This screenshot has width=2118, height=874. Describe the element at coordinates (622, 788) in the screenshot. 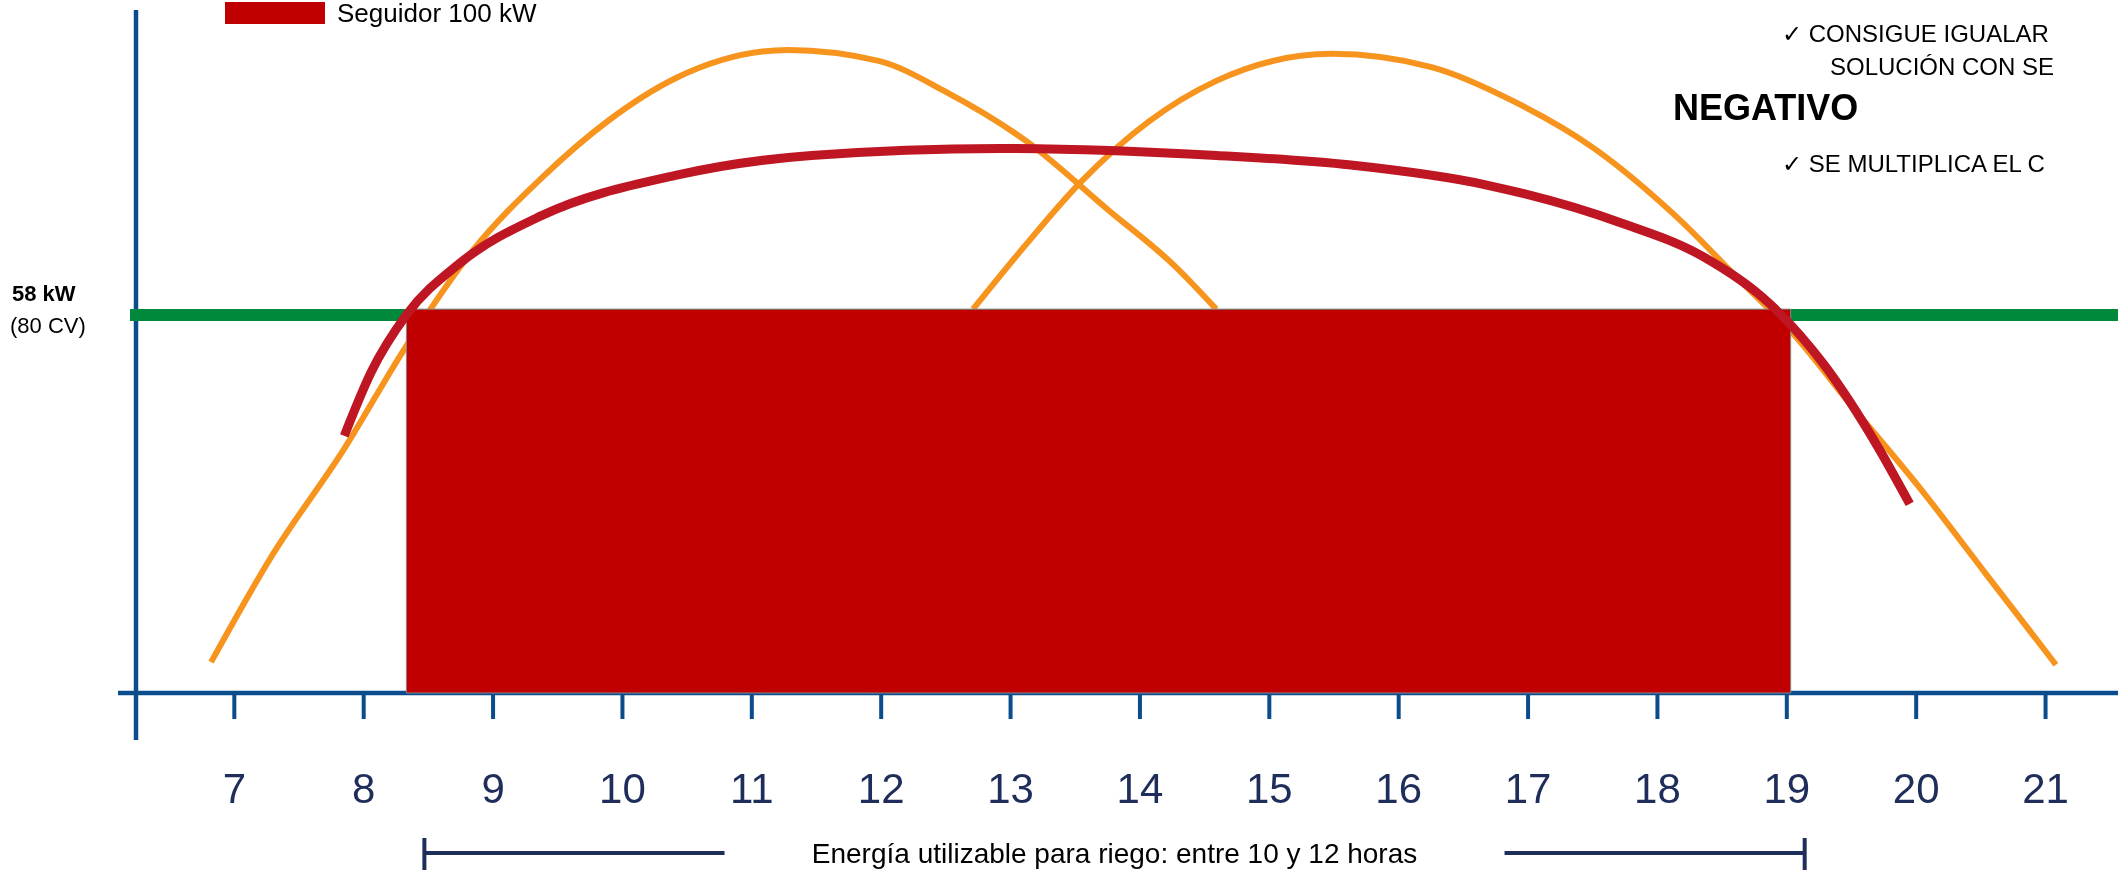

I see `x-tick-label: 10` at that location.